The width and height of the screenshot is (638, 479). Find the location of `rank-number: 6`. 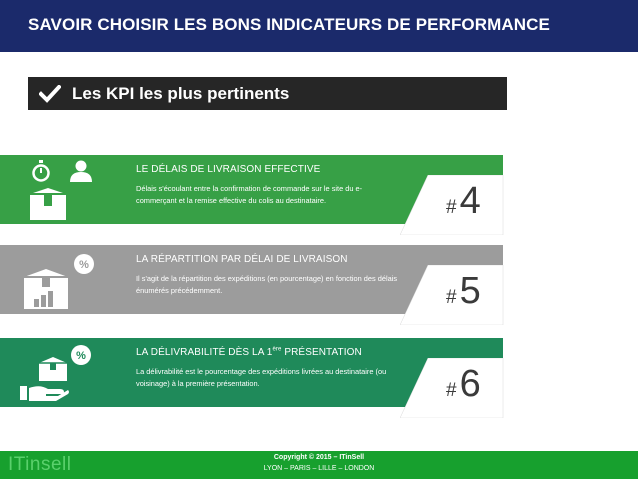

rank-number: 6 is located at coordinates (470, 384).